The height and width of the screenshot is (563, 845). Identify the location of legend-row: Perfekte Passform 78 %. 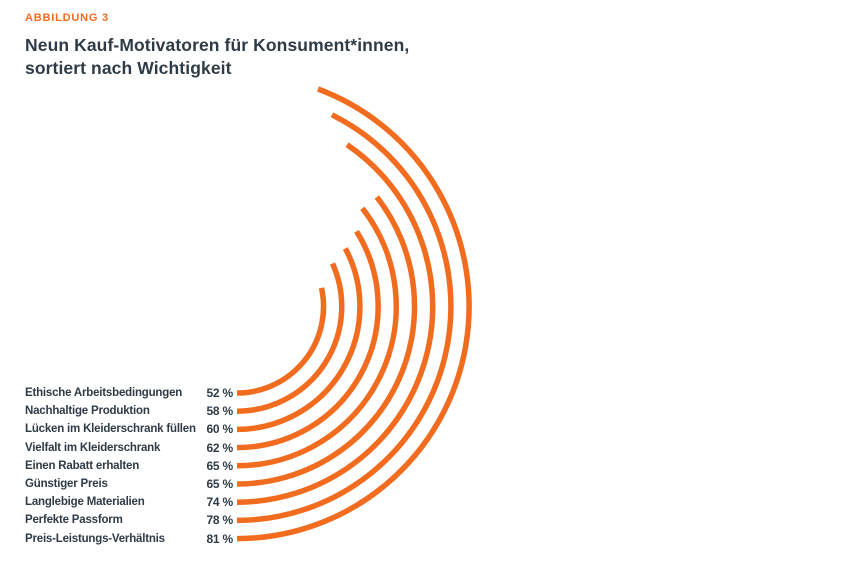
(129, 520).